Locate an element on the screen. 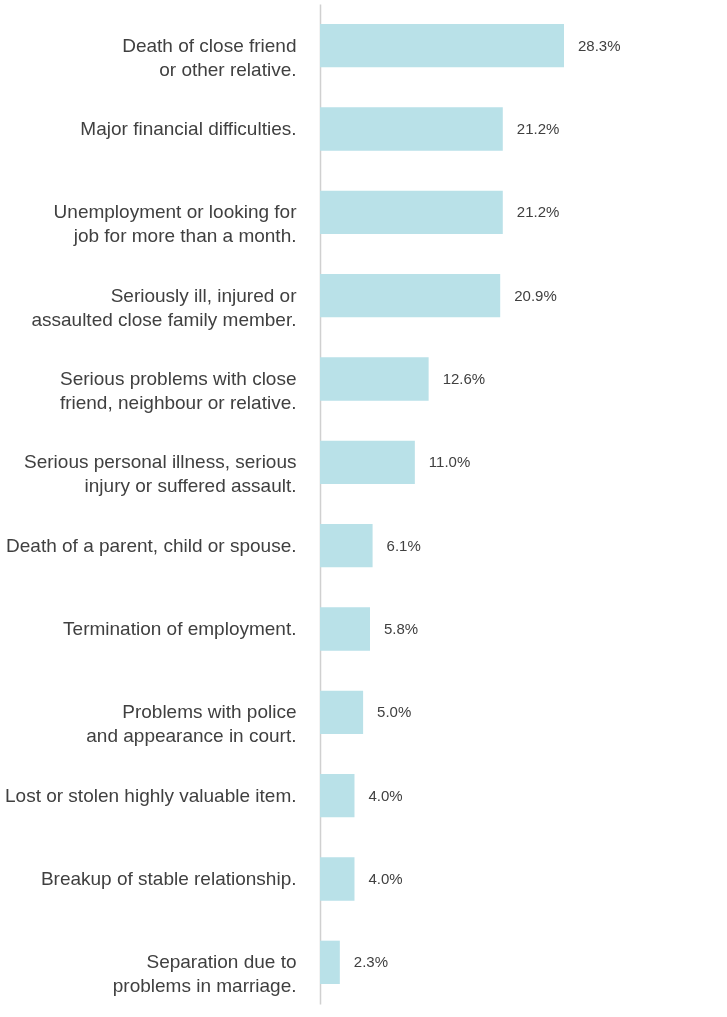 The width and height of the screenshot is (727, 1017). y-tick-label: Serious problems with close friend, neighbour or relative. is located at coordinates (178, 390).